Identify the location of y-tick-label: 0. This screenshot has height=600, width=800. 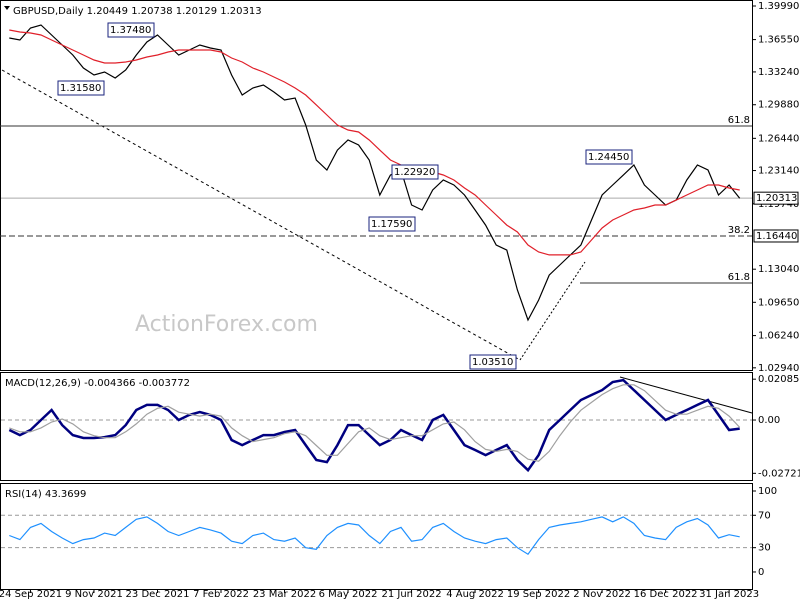
(761, 572).